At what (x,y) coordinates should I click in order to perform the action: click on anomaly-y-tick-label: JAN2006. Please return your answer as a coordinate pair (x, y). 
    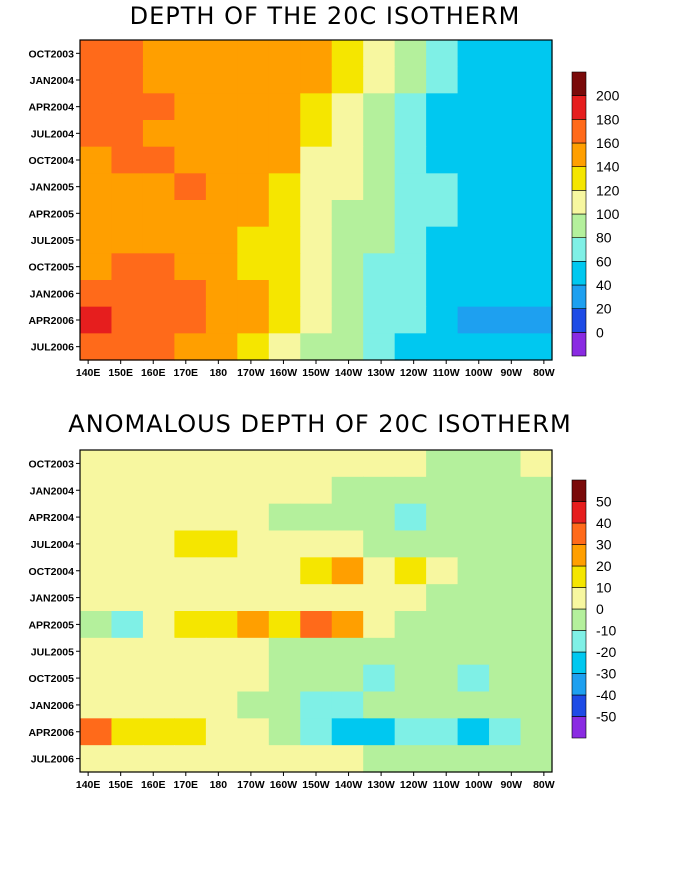
    Looking at the image, I should click on (52, 706).